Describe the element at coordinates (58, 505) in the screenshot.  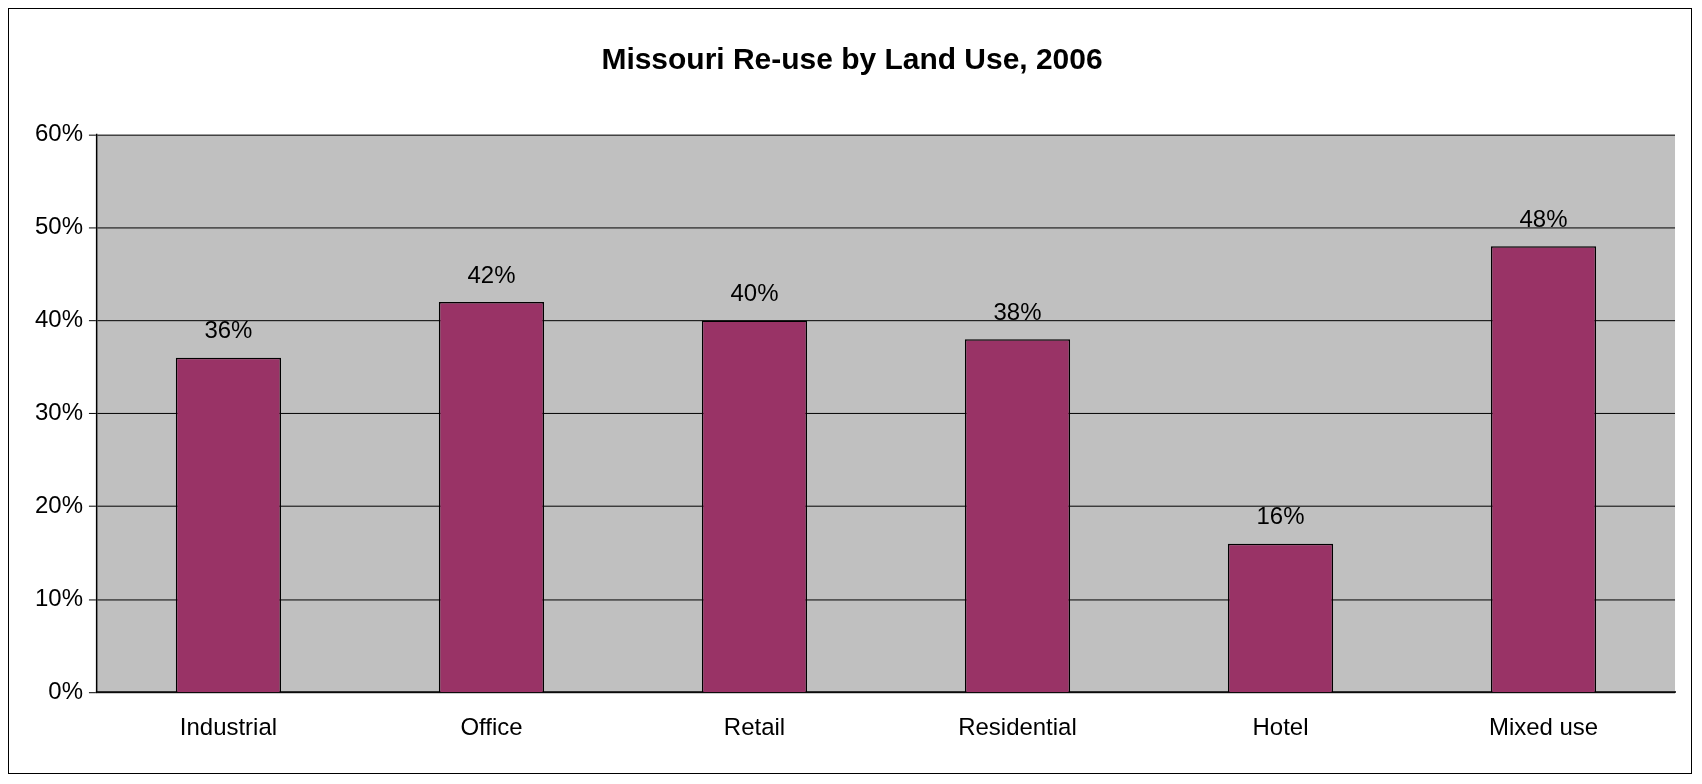
I see `y-tick-label: 20%` at that location.